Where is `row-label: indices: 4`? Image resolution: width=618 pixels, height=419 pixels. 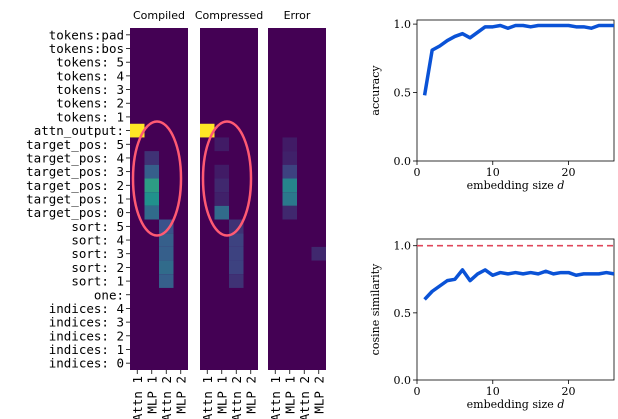
row-label: indices: 4 is located at coordinates (86, 308).